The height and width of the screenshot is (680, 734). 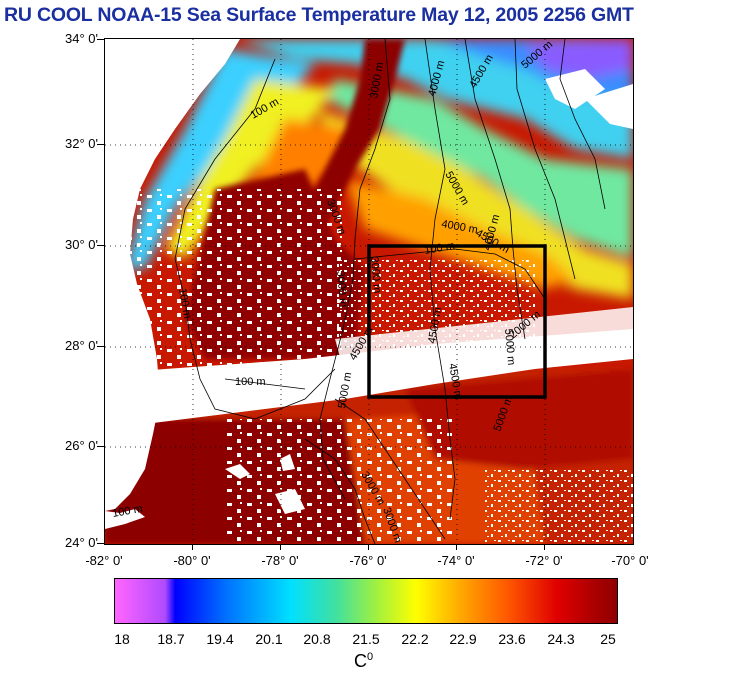 What do you see at coordinates (456, 560) in the screenshot?
I see `lon-label-74: -74° 0'` at bounding box center [456, 560].